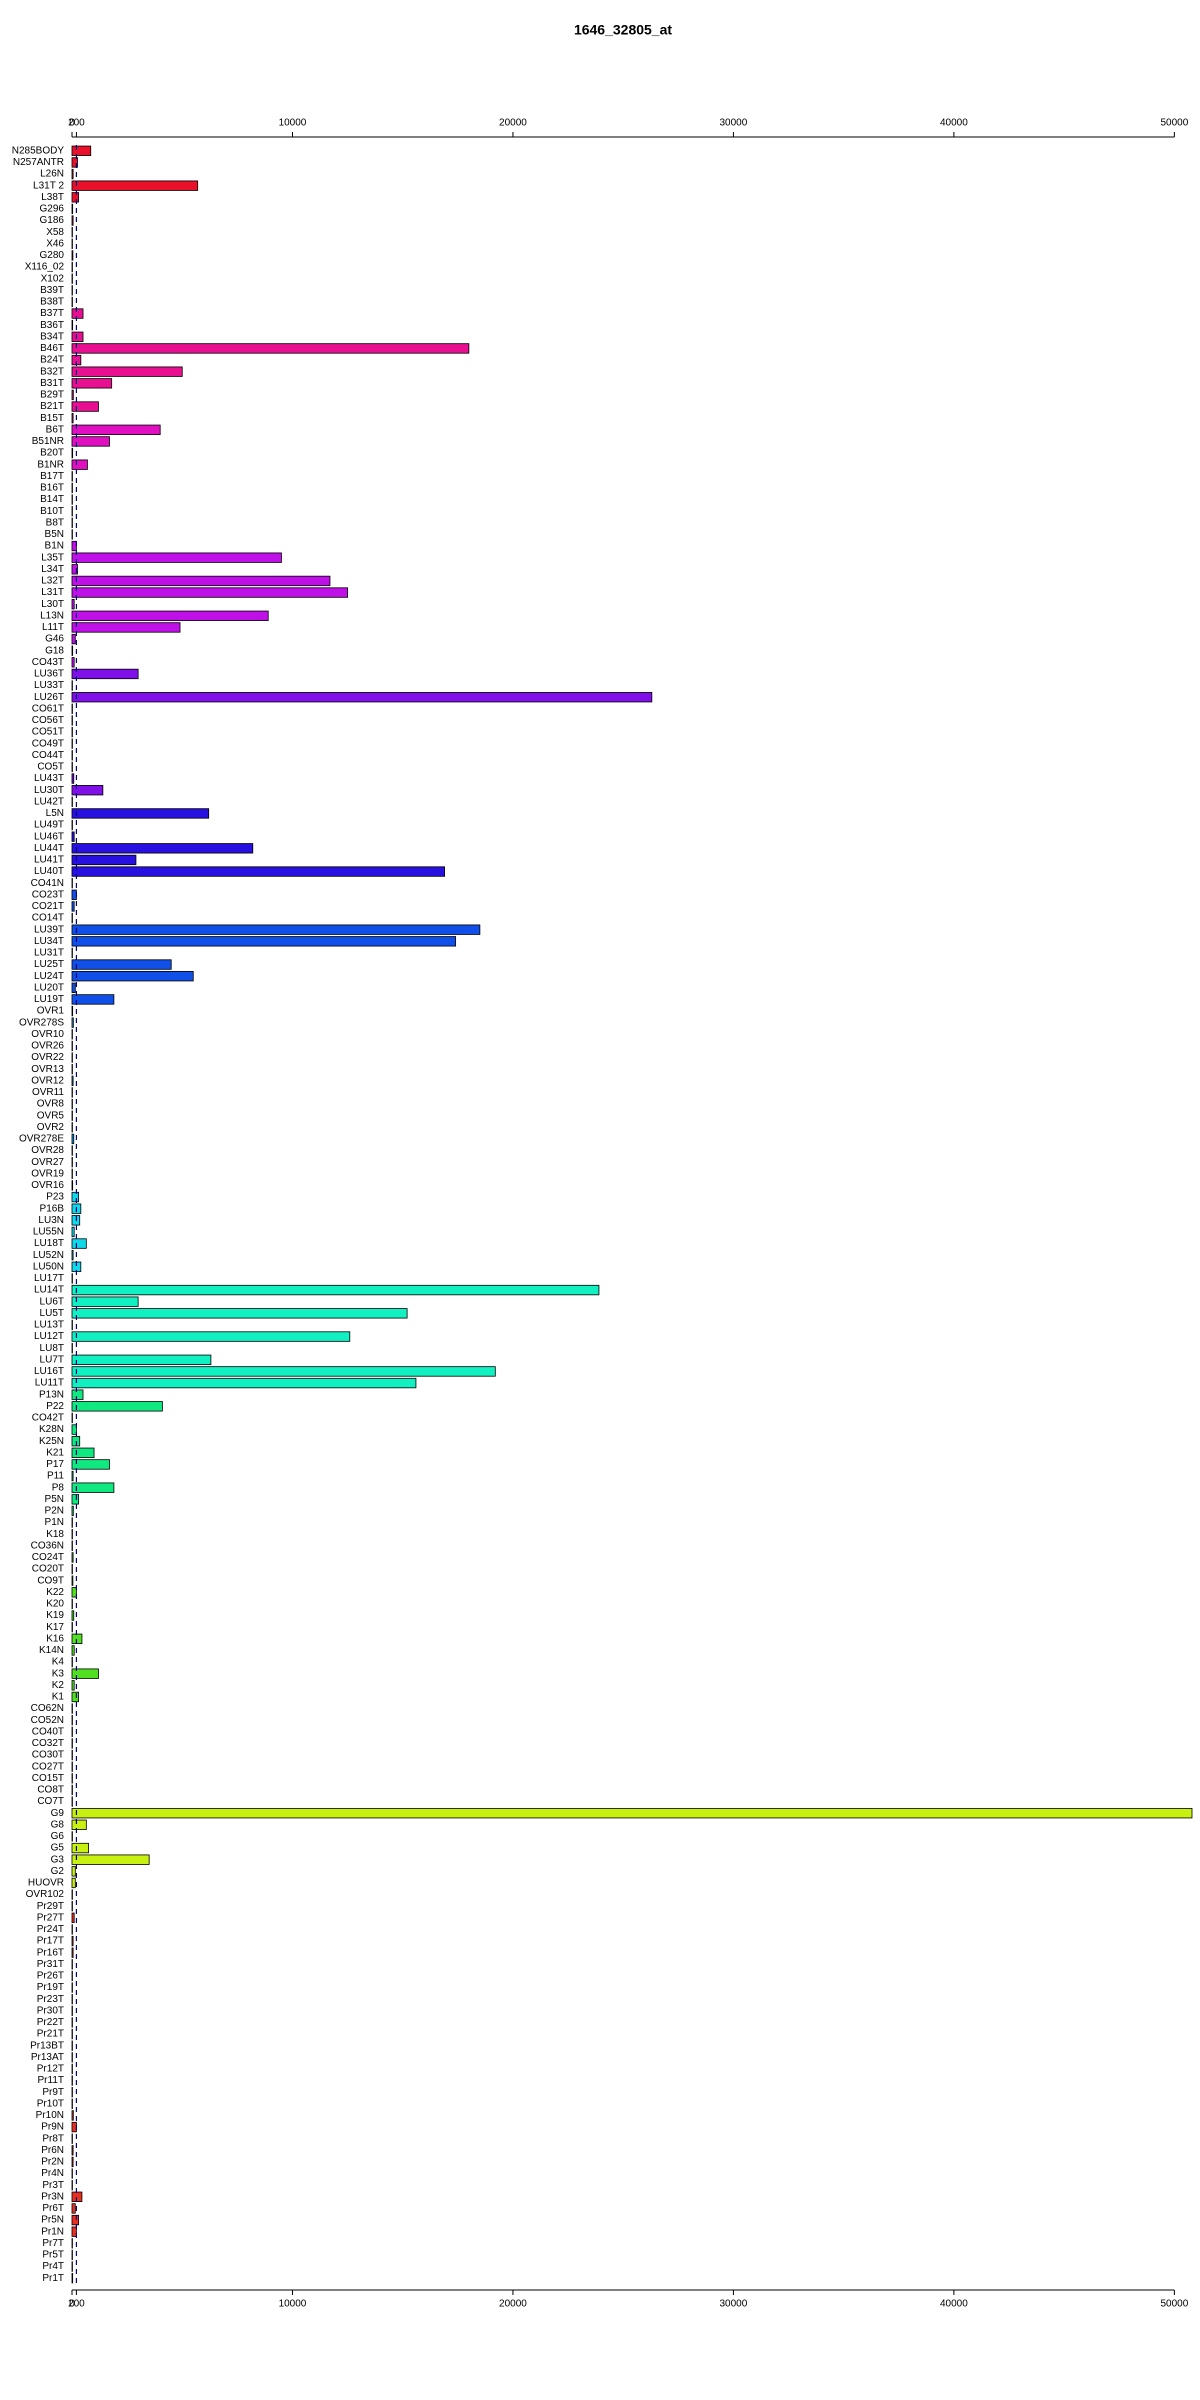 This screenshot has height=2400, width=1200. What do you see at coordinates (48, 1778) in the screenshot?
I see `y-tick-label: CO15T` at bounding box center [48, 1778].